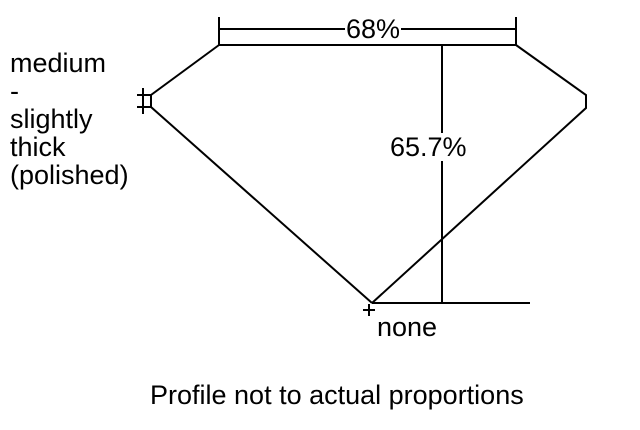  What do you see at coordinates (407, 327) in the screenshot?
I see `culet-label: none` at bounding box center [407, 327].